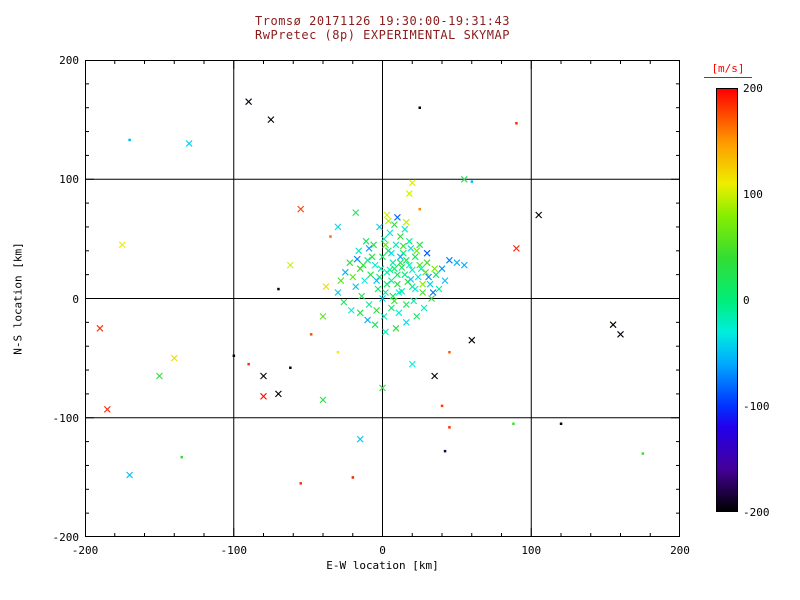 The image size is (800, 600). What do you see at coordinates (728, 70) in the screenshot?
I see `colorbar-unit-label: [m/s]` at bounding box center [728, 70].